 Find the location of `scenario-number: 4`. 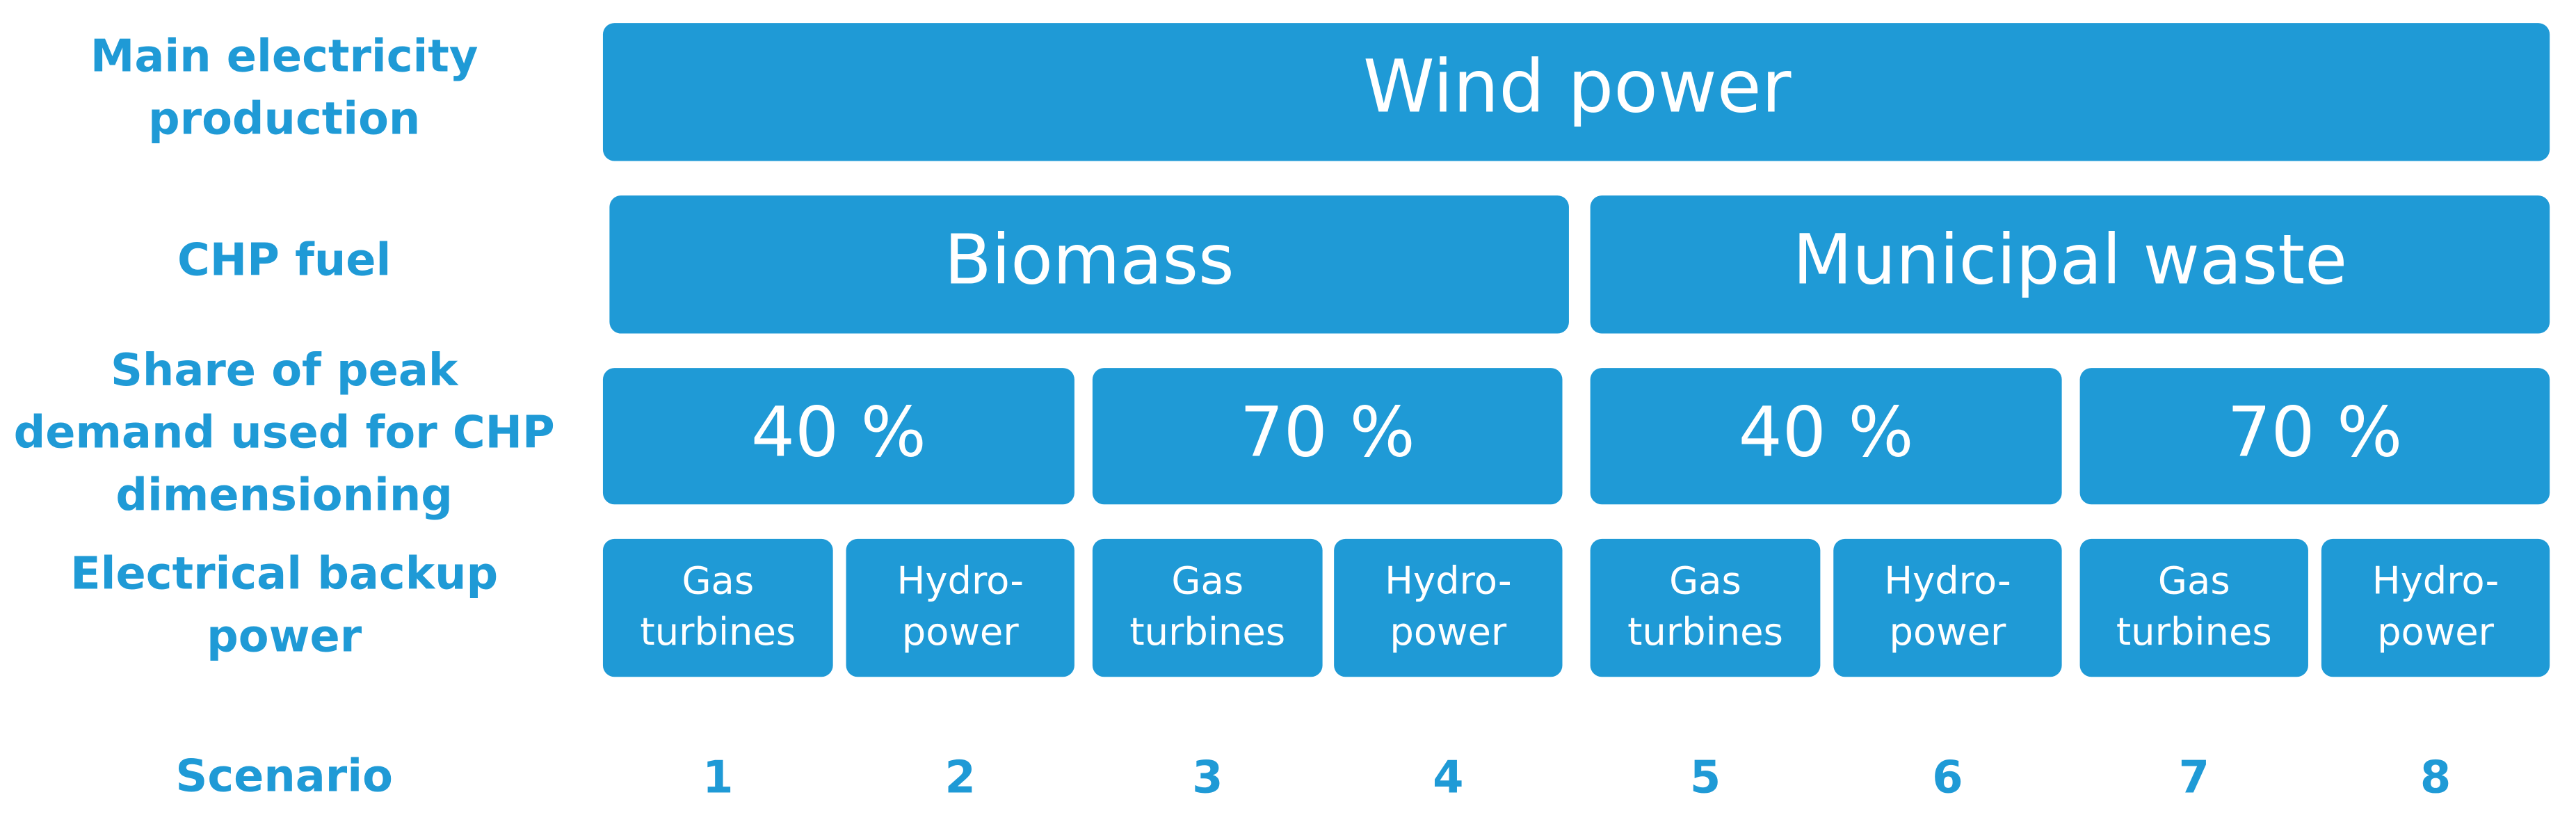

scenario-number: 4 is located at coordinates (1448, 778).